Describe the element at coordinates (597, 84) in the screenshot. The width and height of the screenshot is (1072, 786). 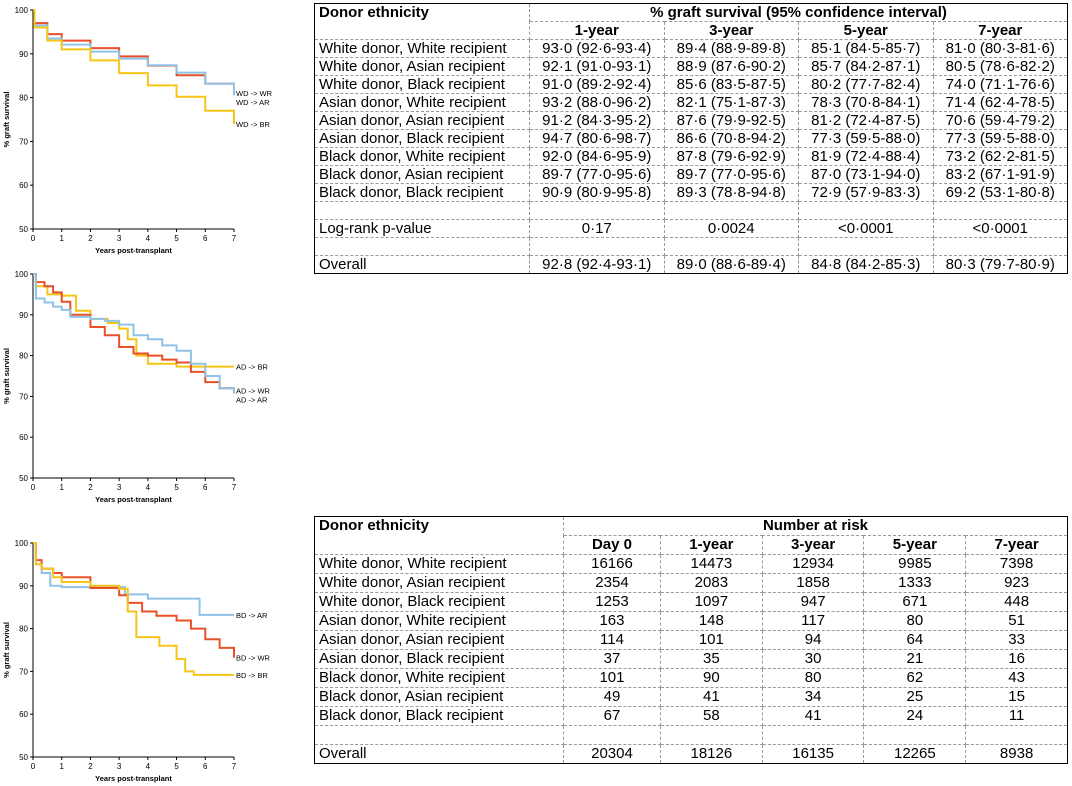
I see `table-cell: 91·0 (89·2-92·4)` at that location.